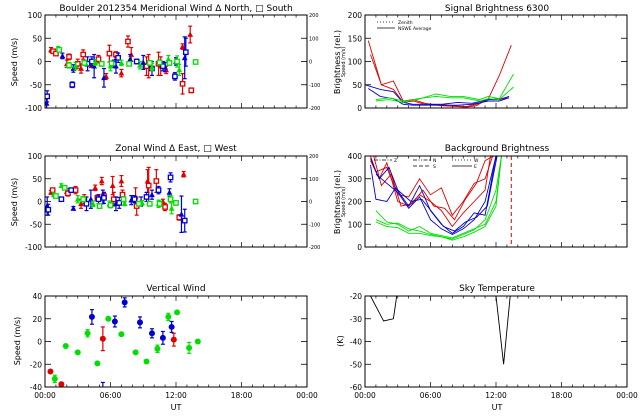 Image resolution: width=640 pixels, height=420 pixels. What do you see at coordinates (497, 407) in the screenshot?
I see `x-axis-label: UT` at bounding box center [497, 407].